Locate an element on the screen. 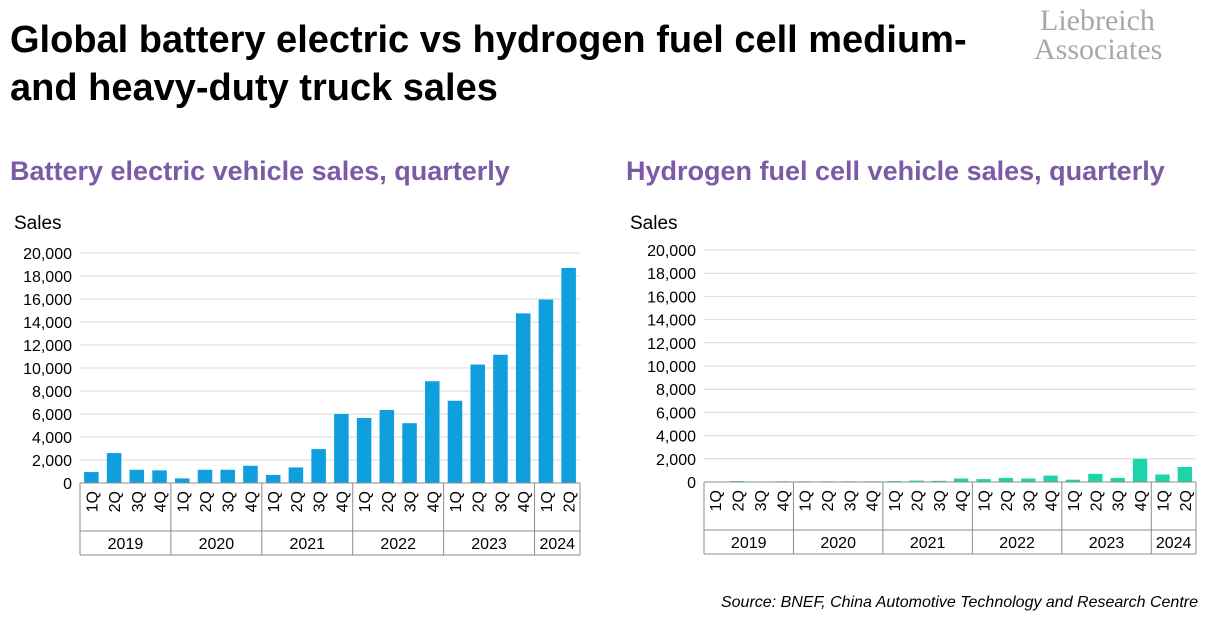  logo-line-2: Associates is located at coordinates (1098, 49).